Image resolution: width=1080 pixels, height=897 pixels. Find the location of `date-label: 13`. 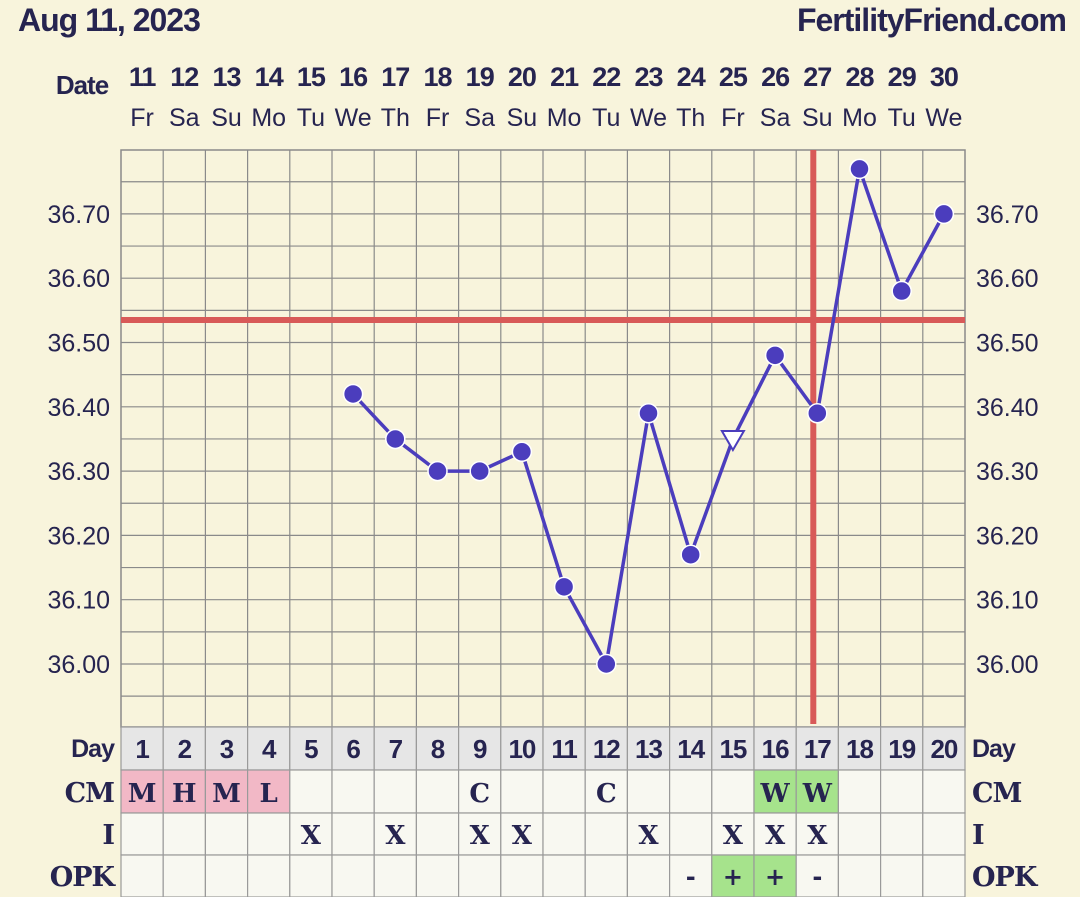

date-label: 13 is located at coordinates (226, 77).